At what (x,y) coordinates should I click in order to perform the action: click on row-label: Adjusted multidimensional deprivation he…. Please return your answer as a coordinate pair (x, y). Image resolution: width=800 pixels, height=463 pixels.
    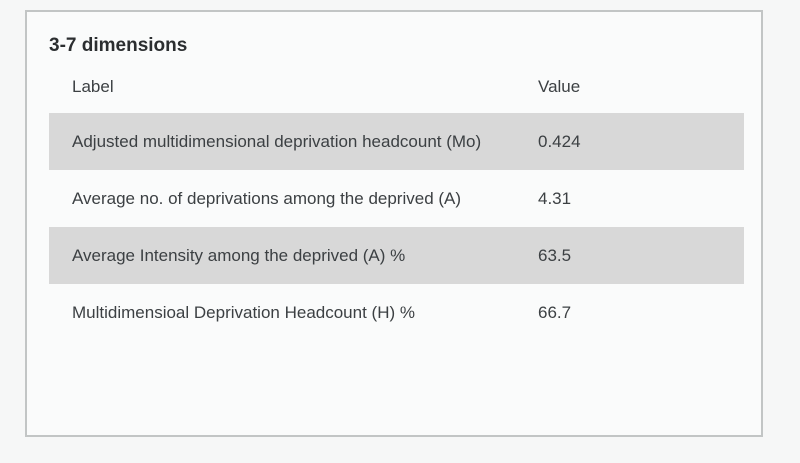
    Looking at the image, I should click on (277, 141).